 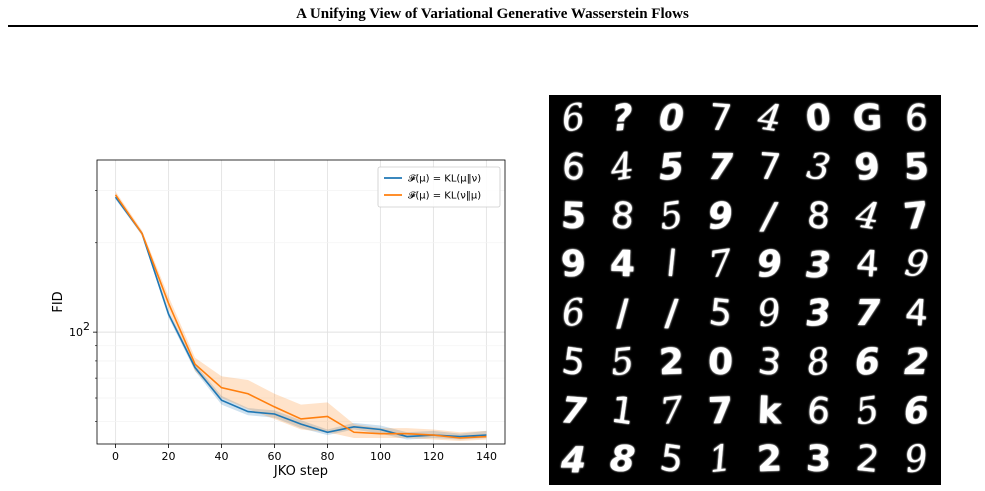 I want to click on y-tick-label-exponent: 2, so click(x=86, y=326).